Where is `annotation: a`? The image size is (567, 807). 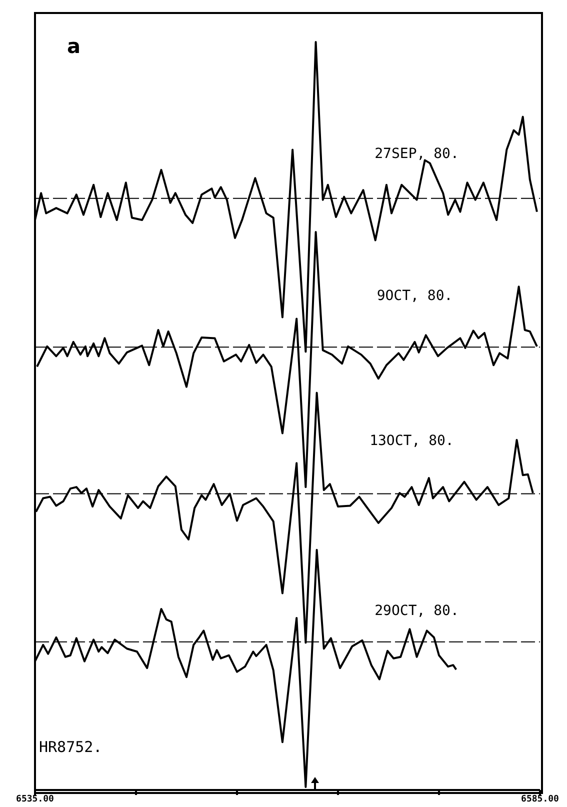
annotation: a is located at coordinates (73, 46).